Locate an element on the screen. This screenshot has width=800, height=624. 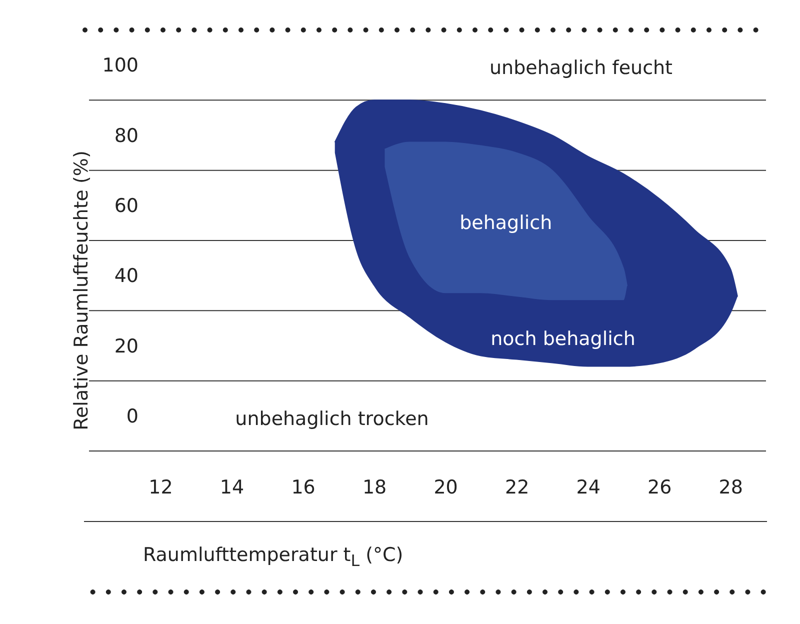
y-tick-label: 100 is located at coordinates (120, 65).